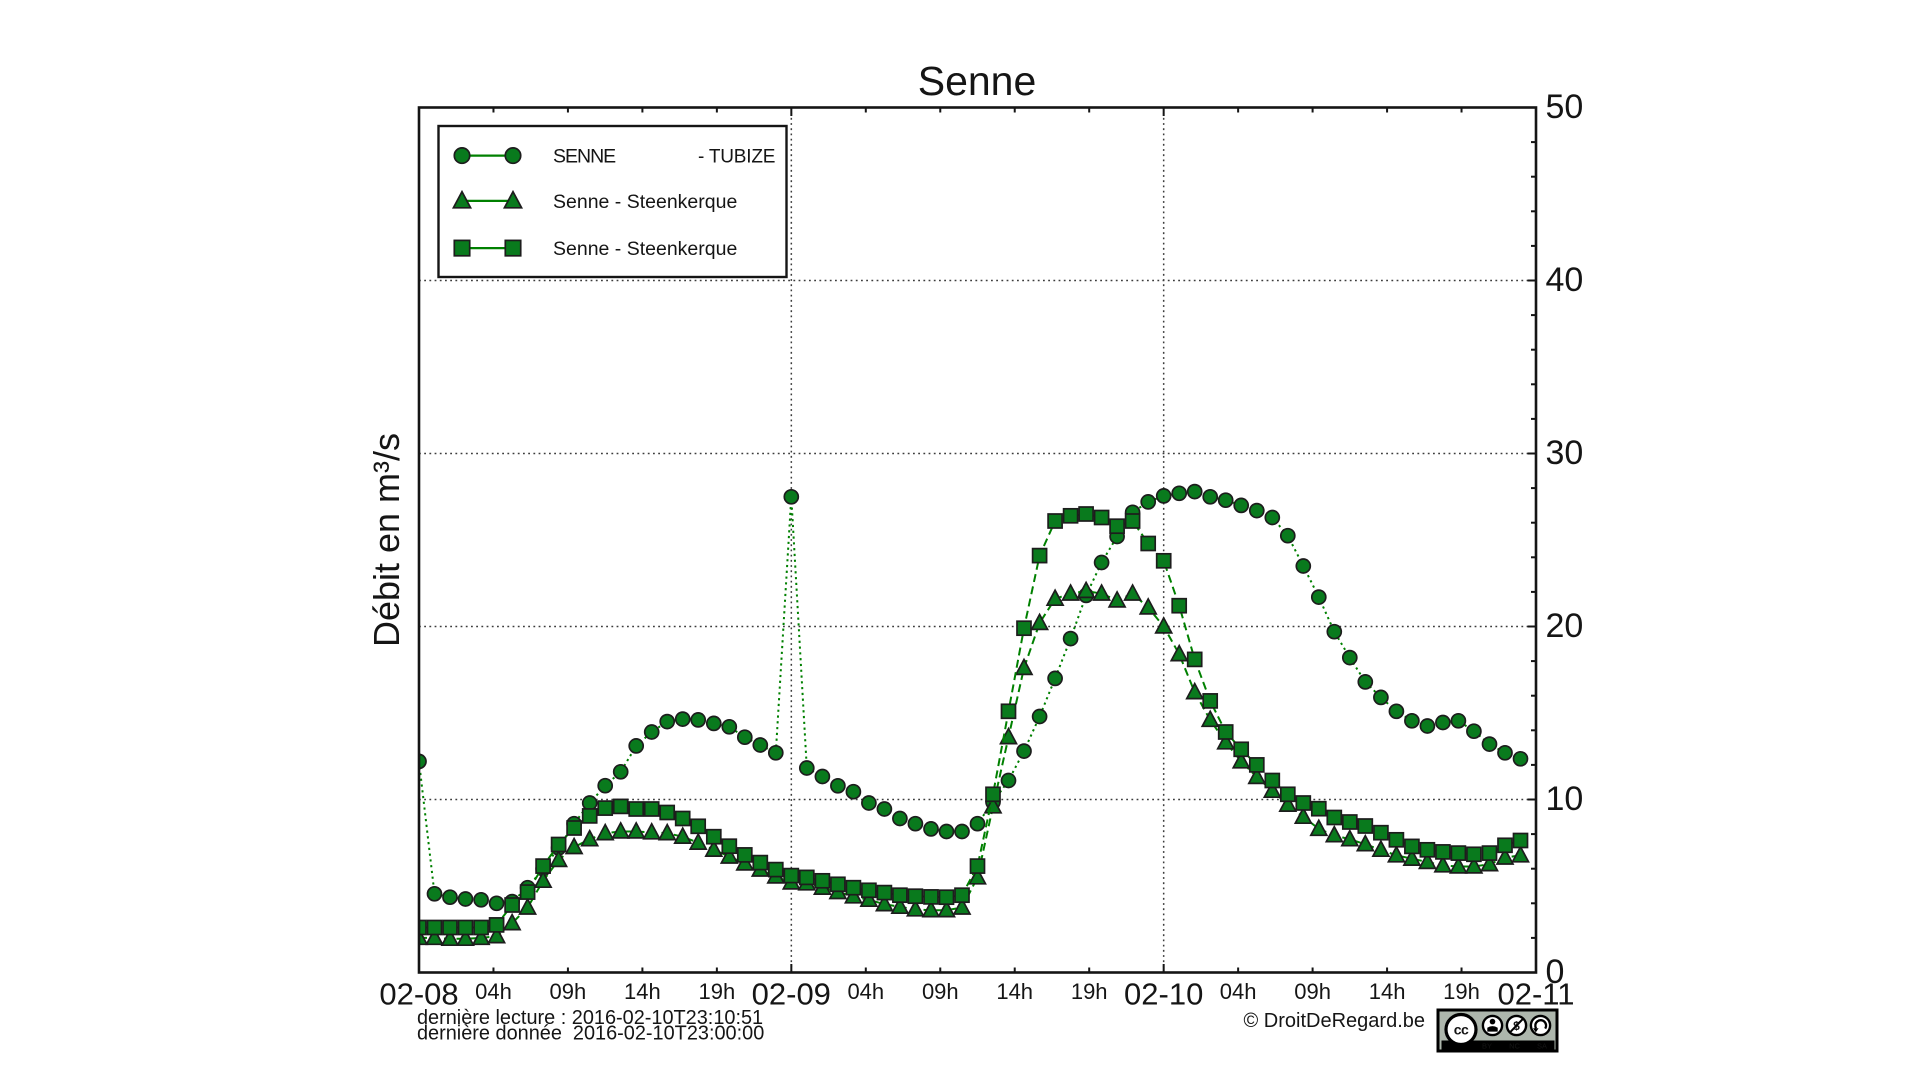 The height and width of the screenshot is (1080, 1920). I want to click on svg-text: 02-09, so click(791, 994).